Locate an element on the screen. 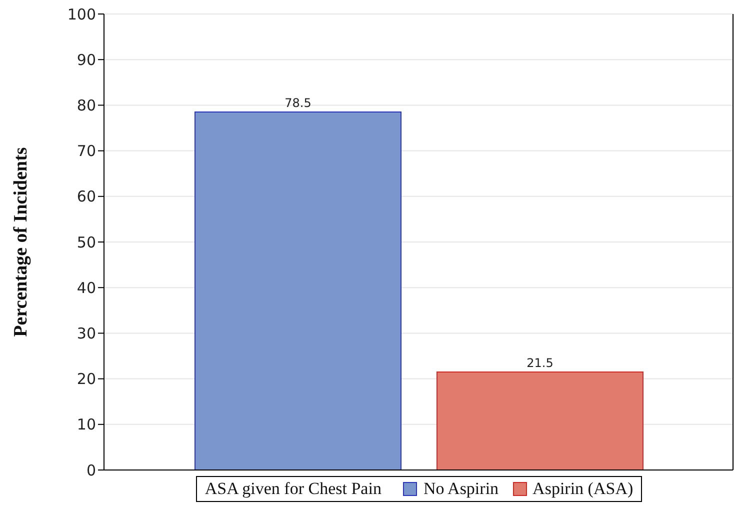 This screenshot has height=509, width=734. y-tick-label: 50 is located at coordinates (86, 242).